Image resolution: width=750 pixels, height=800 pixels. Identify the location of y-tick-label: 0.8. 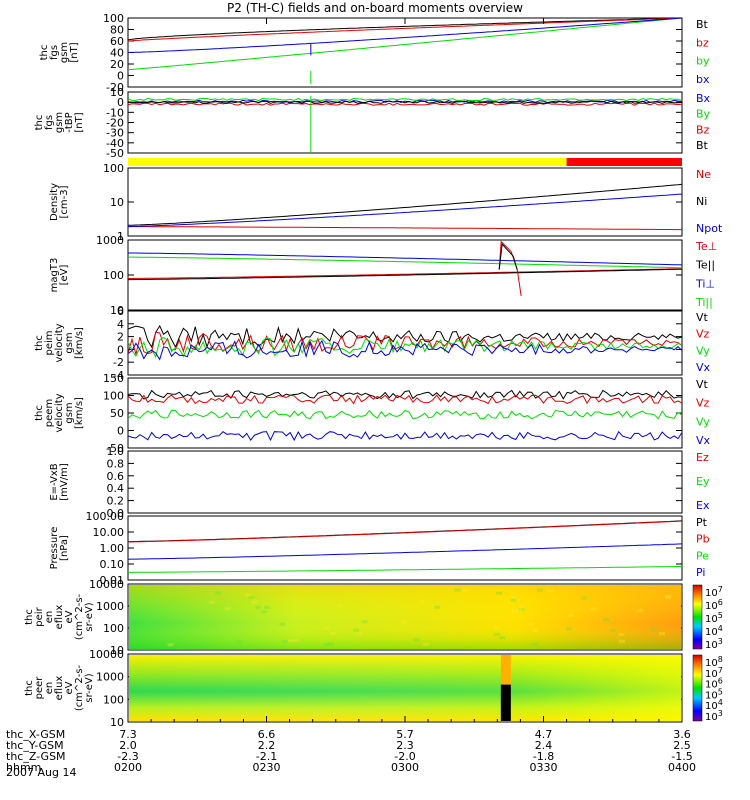
(116, 463).